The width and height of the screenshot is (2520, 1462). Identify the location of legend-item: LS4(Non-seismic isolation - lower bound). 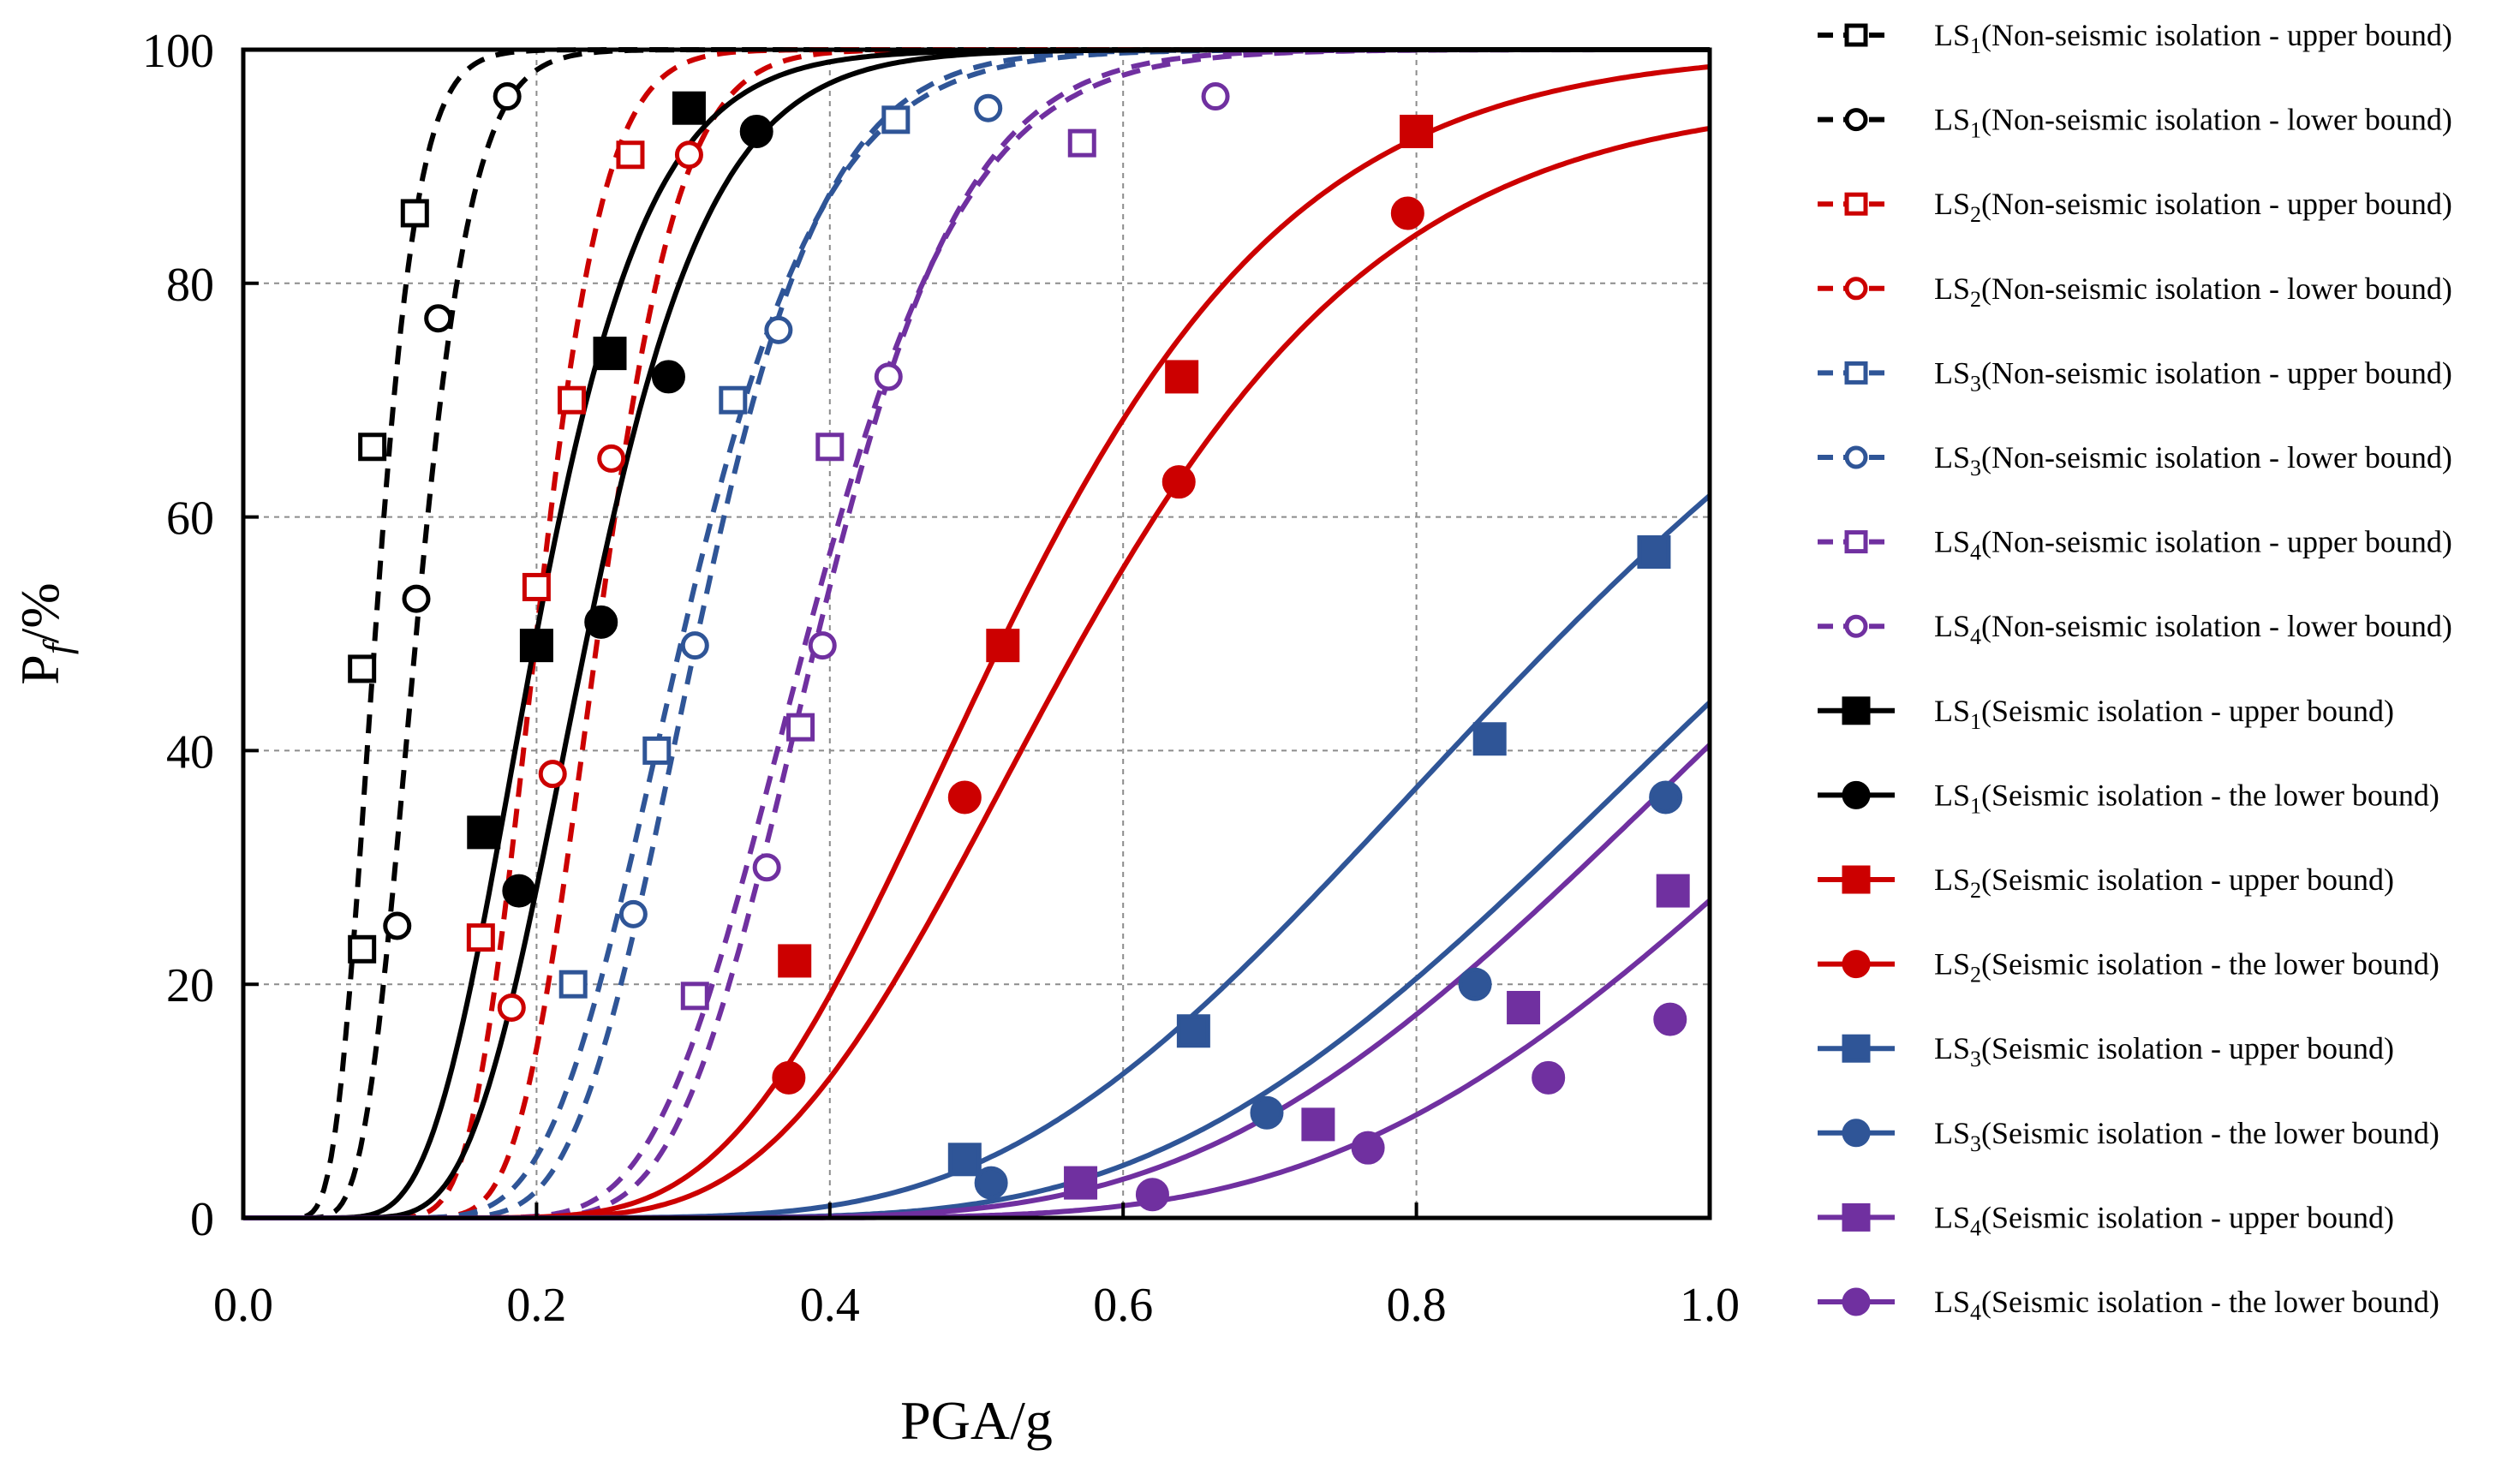
(2135, 629).